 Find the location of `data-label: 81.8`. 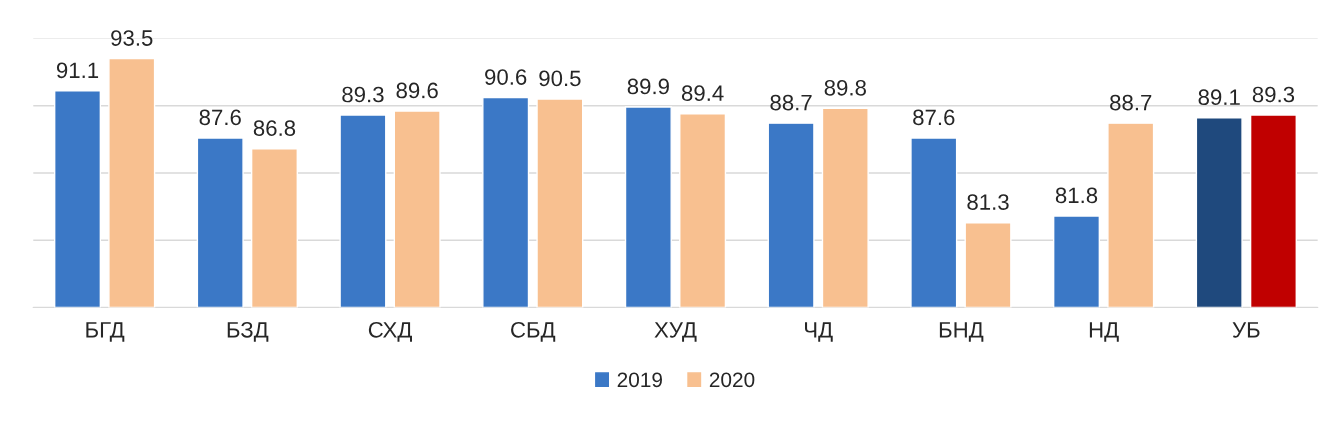

data-label: 81.8 is located at coordinates (1076, 195).